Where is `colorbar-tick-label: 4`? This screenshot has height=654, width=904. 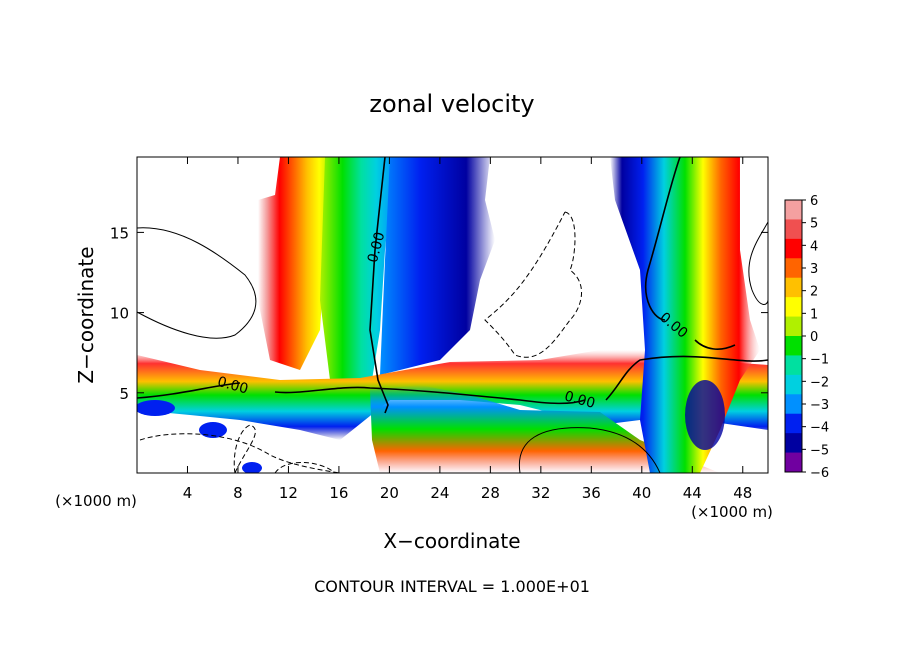
colorbar-tick-label: 4 is located at coordinates (814, 246).